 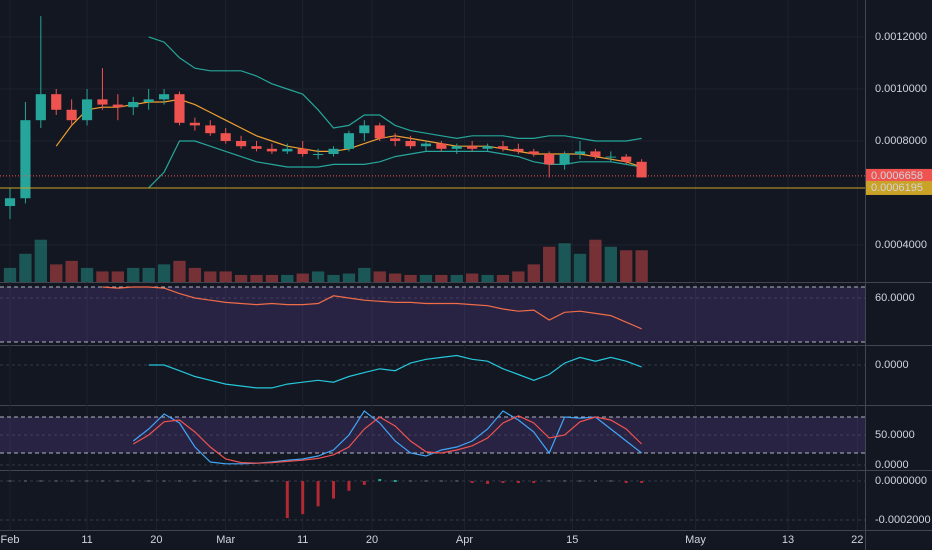 What do you see at coordinates (225, 540) in the screenshot?
I see `x-tick-label: Mar` at bounding box center [225, 540].